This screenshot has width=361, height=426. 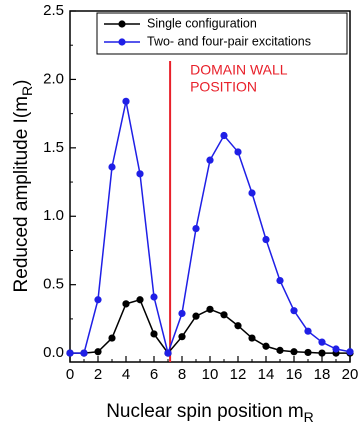 What do you see at coordinates (53, 78) in the screenshot?
I see `y-tick-label: 2.0` at bounding box center [53, 78].